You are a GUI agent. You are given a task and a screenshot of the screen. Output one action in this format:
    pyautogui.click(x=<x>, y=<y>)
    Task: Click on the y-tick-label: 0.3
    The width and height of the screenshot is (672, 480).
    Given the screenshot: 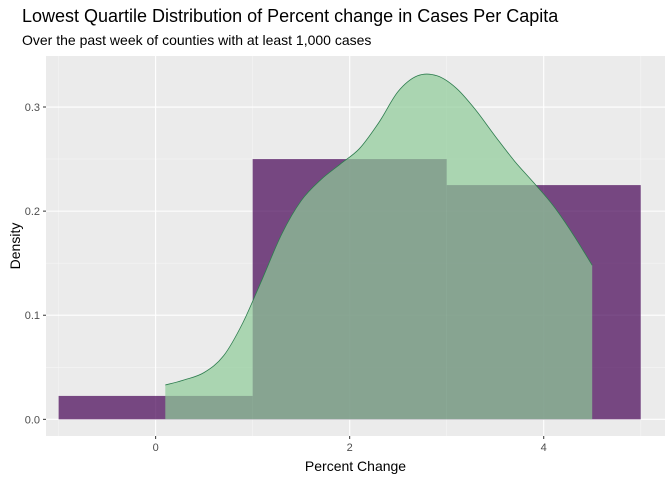 What is the action you would take?
    pyautogui.click(x=32, y=108)
    